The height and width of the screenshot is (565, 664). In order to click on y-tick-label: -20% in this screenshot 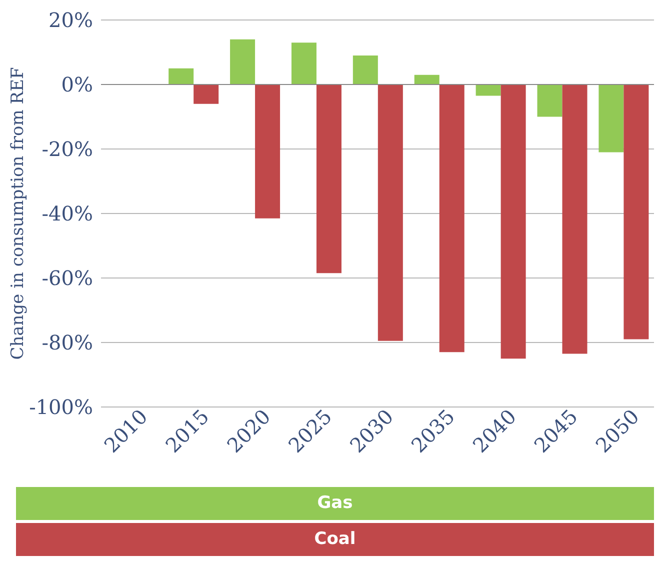, I will do `click(67, 149)`.